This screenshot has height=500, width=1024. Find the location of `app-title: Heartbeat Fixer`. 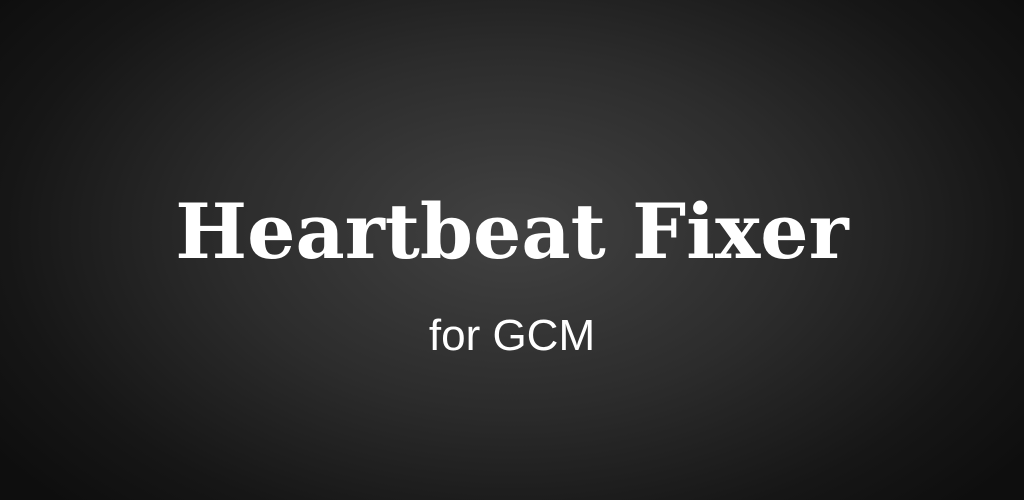

app-title: Heartbeat Fixer is located at coordinates (512, 231).